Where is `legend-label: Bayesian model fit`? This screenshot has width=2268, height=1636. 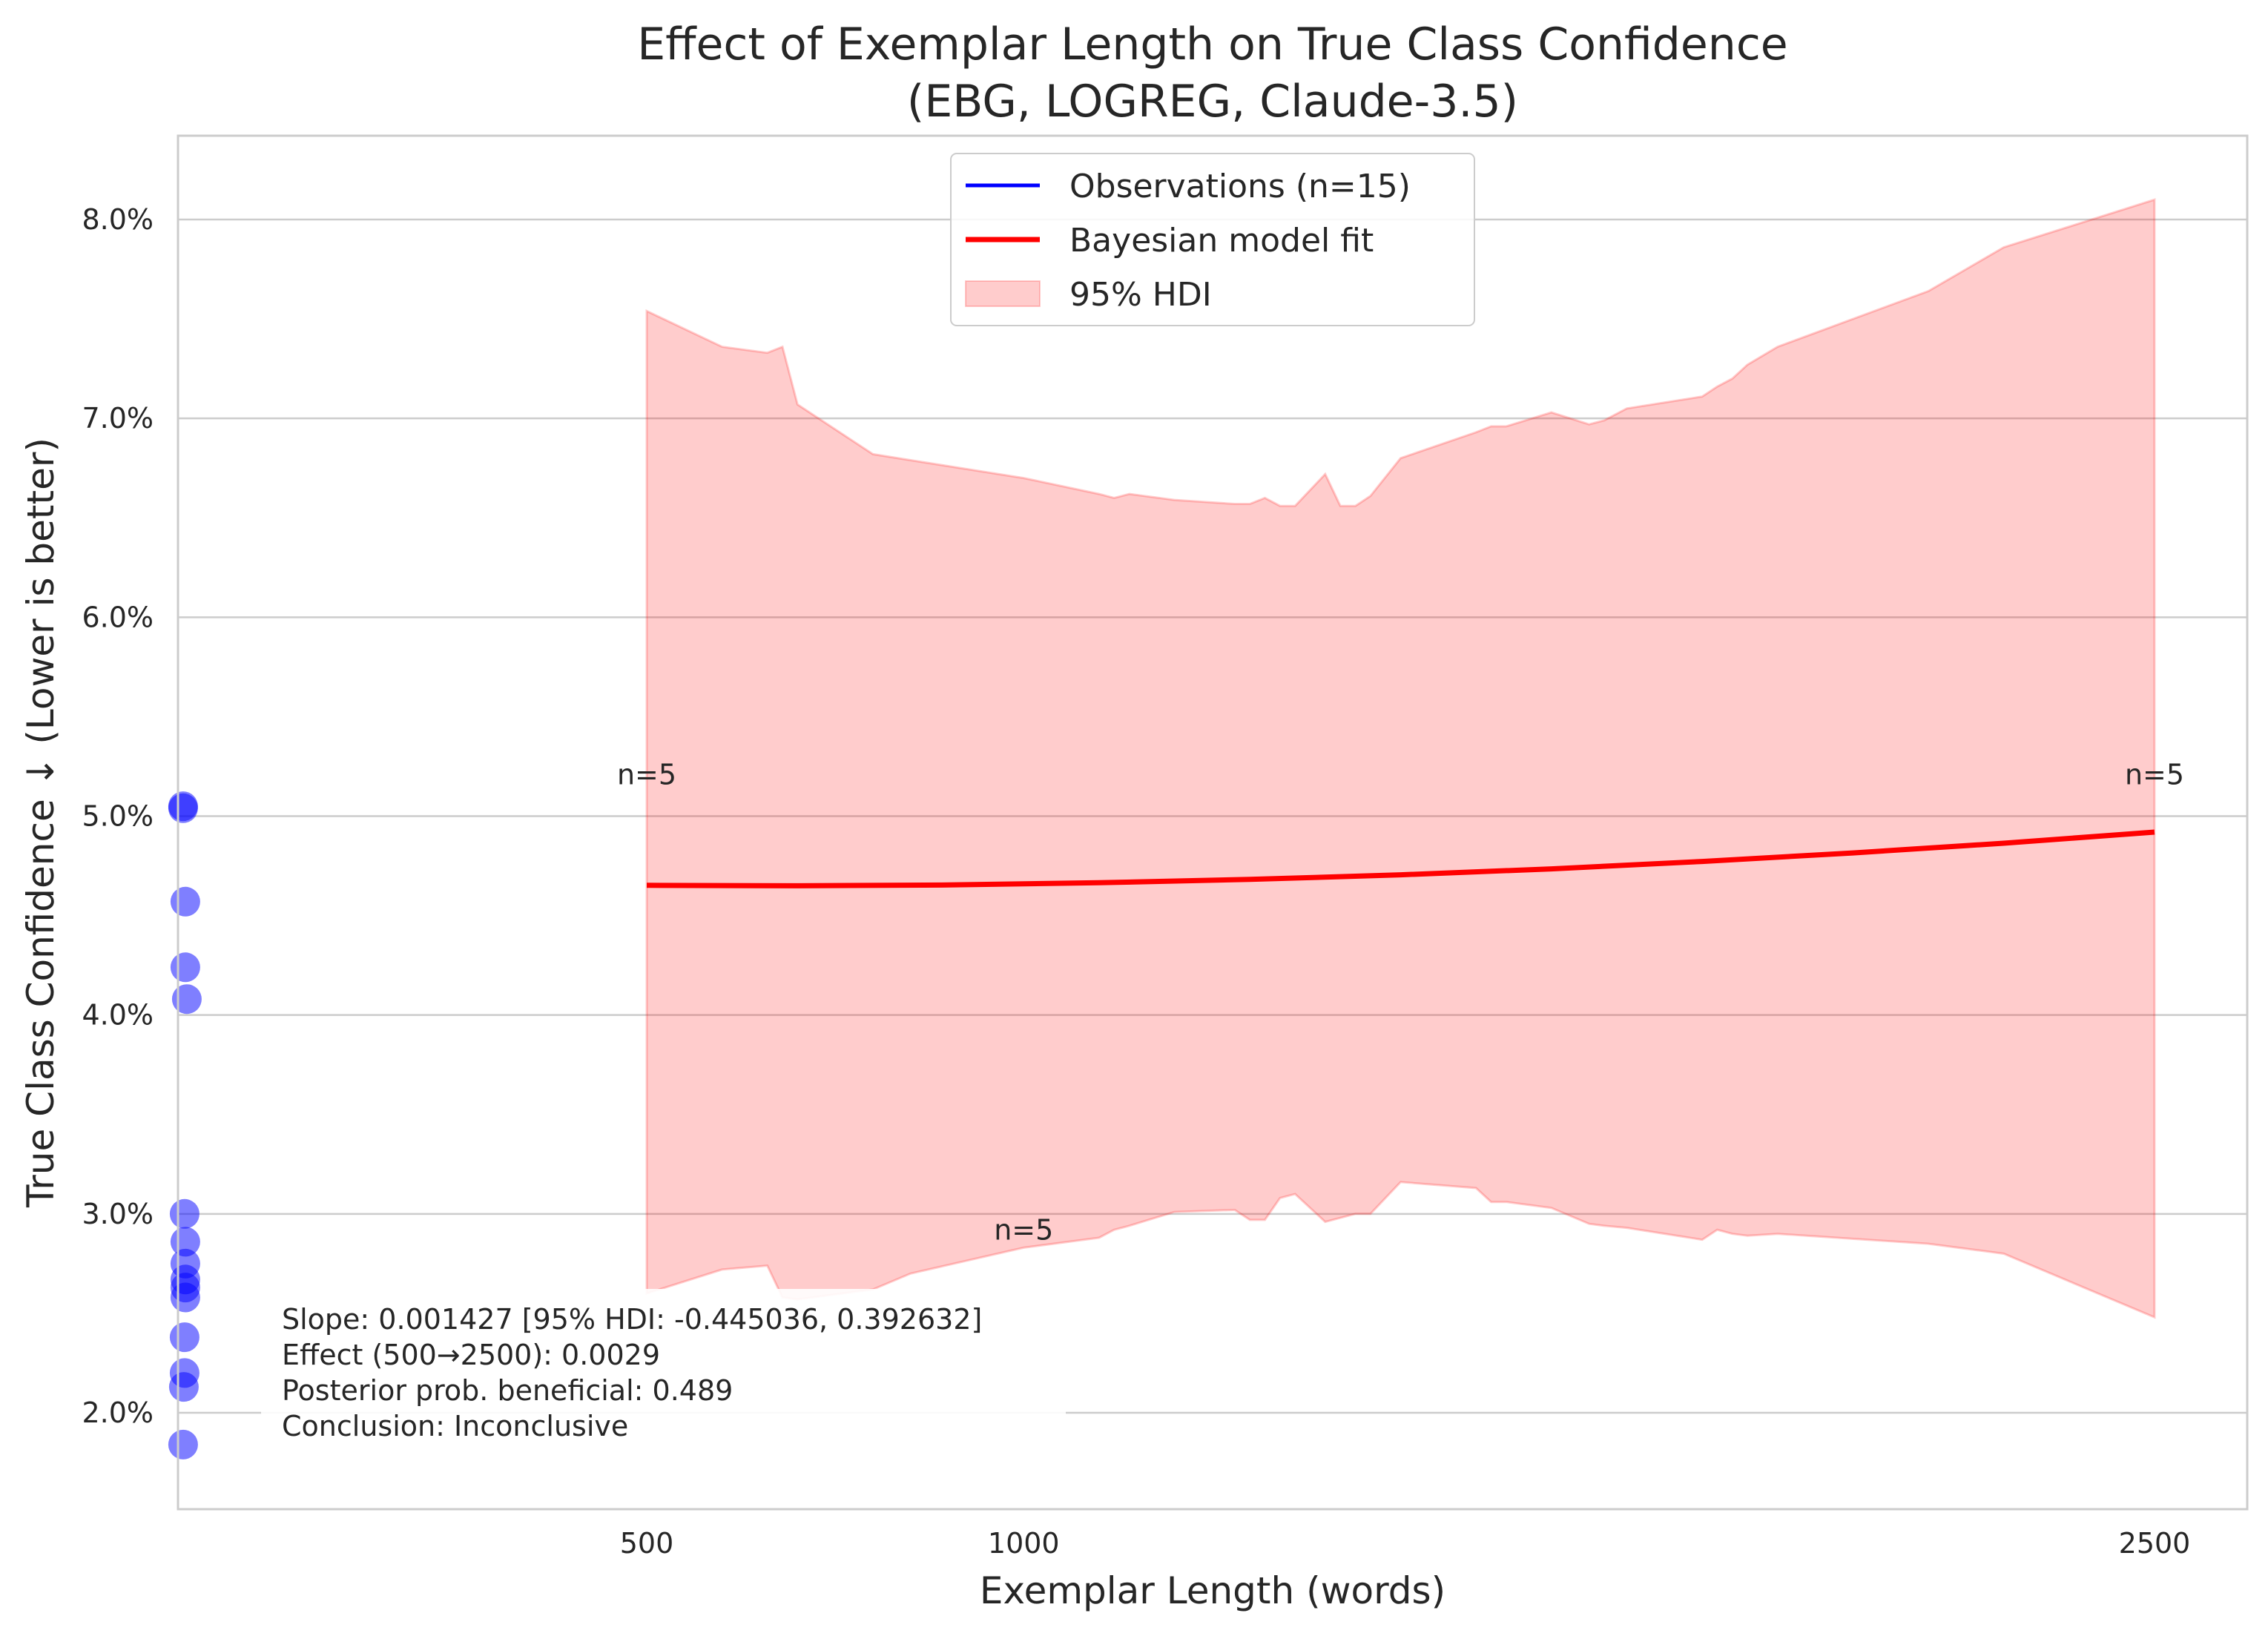
legend-label: Bayesian model fit is located at coordinates (1221, 241).